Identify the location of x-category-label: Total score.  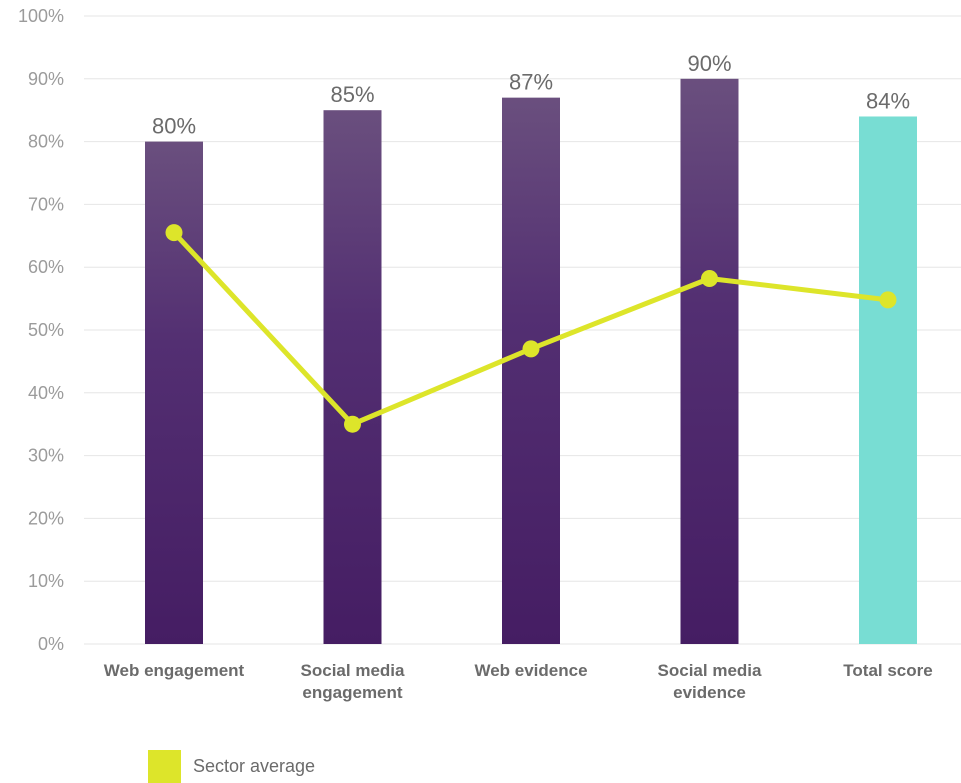
(887, 670).